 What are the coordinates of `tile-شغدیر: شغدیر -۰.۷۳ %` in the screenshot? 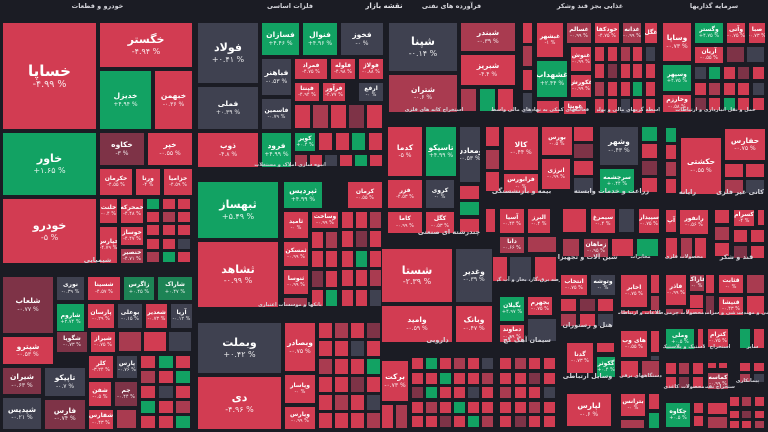 It's located at (156, 316).